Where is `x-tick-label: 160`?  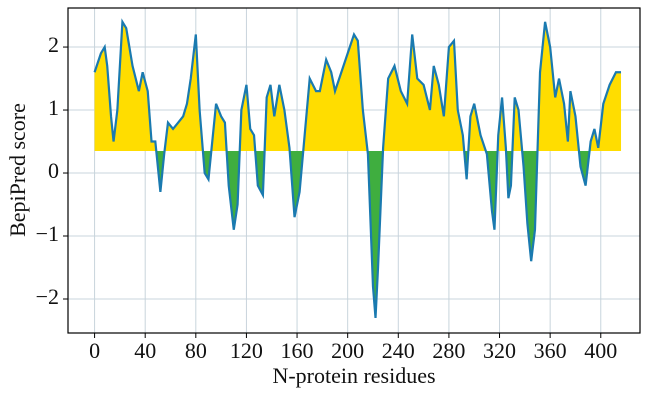 x-tick-label: 160 is located at coordinates (297, 350).